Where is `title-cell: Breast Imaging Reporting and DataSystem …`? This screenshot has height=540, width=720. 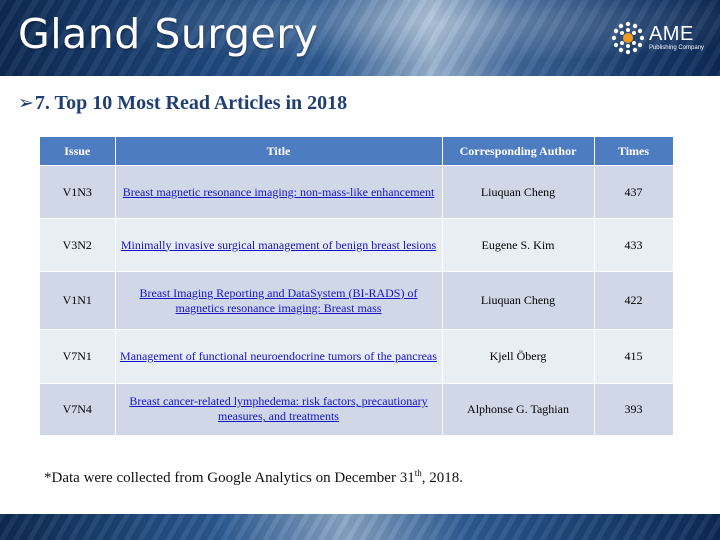 title-cell: Breast Imaging Reporting and DataSystem … is located at coordinates (279, 300).